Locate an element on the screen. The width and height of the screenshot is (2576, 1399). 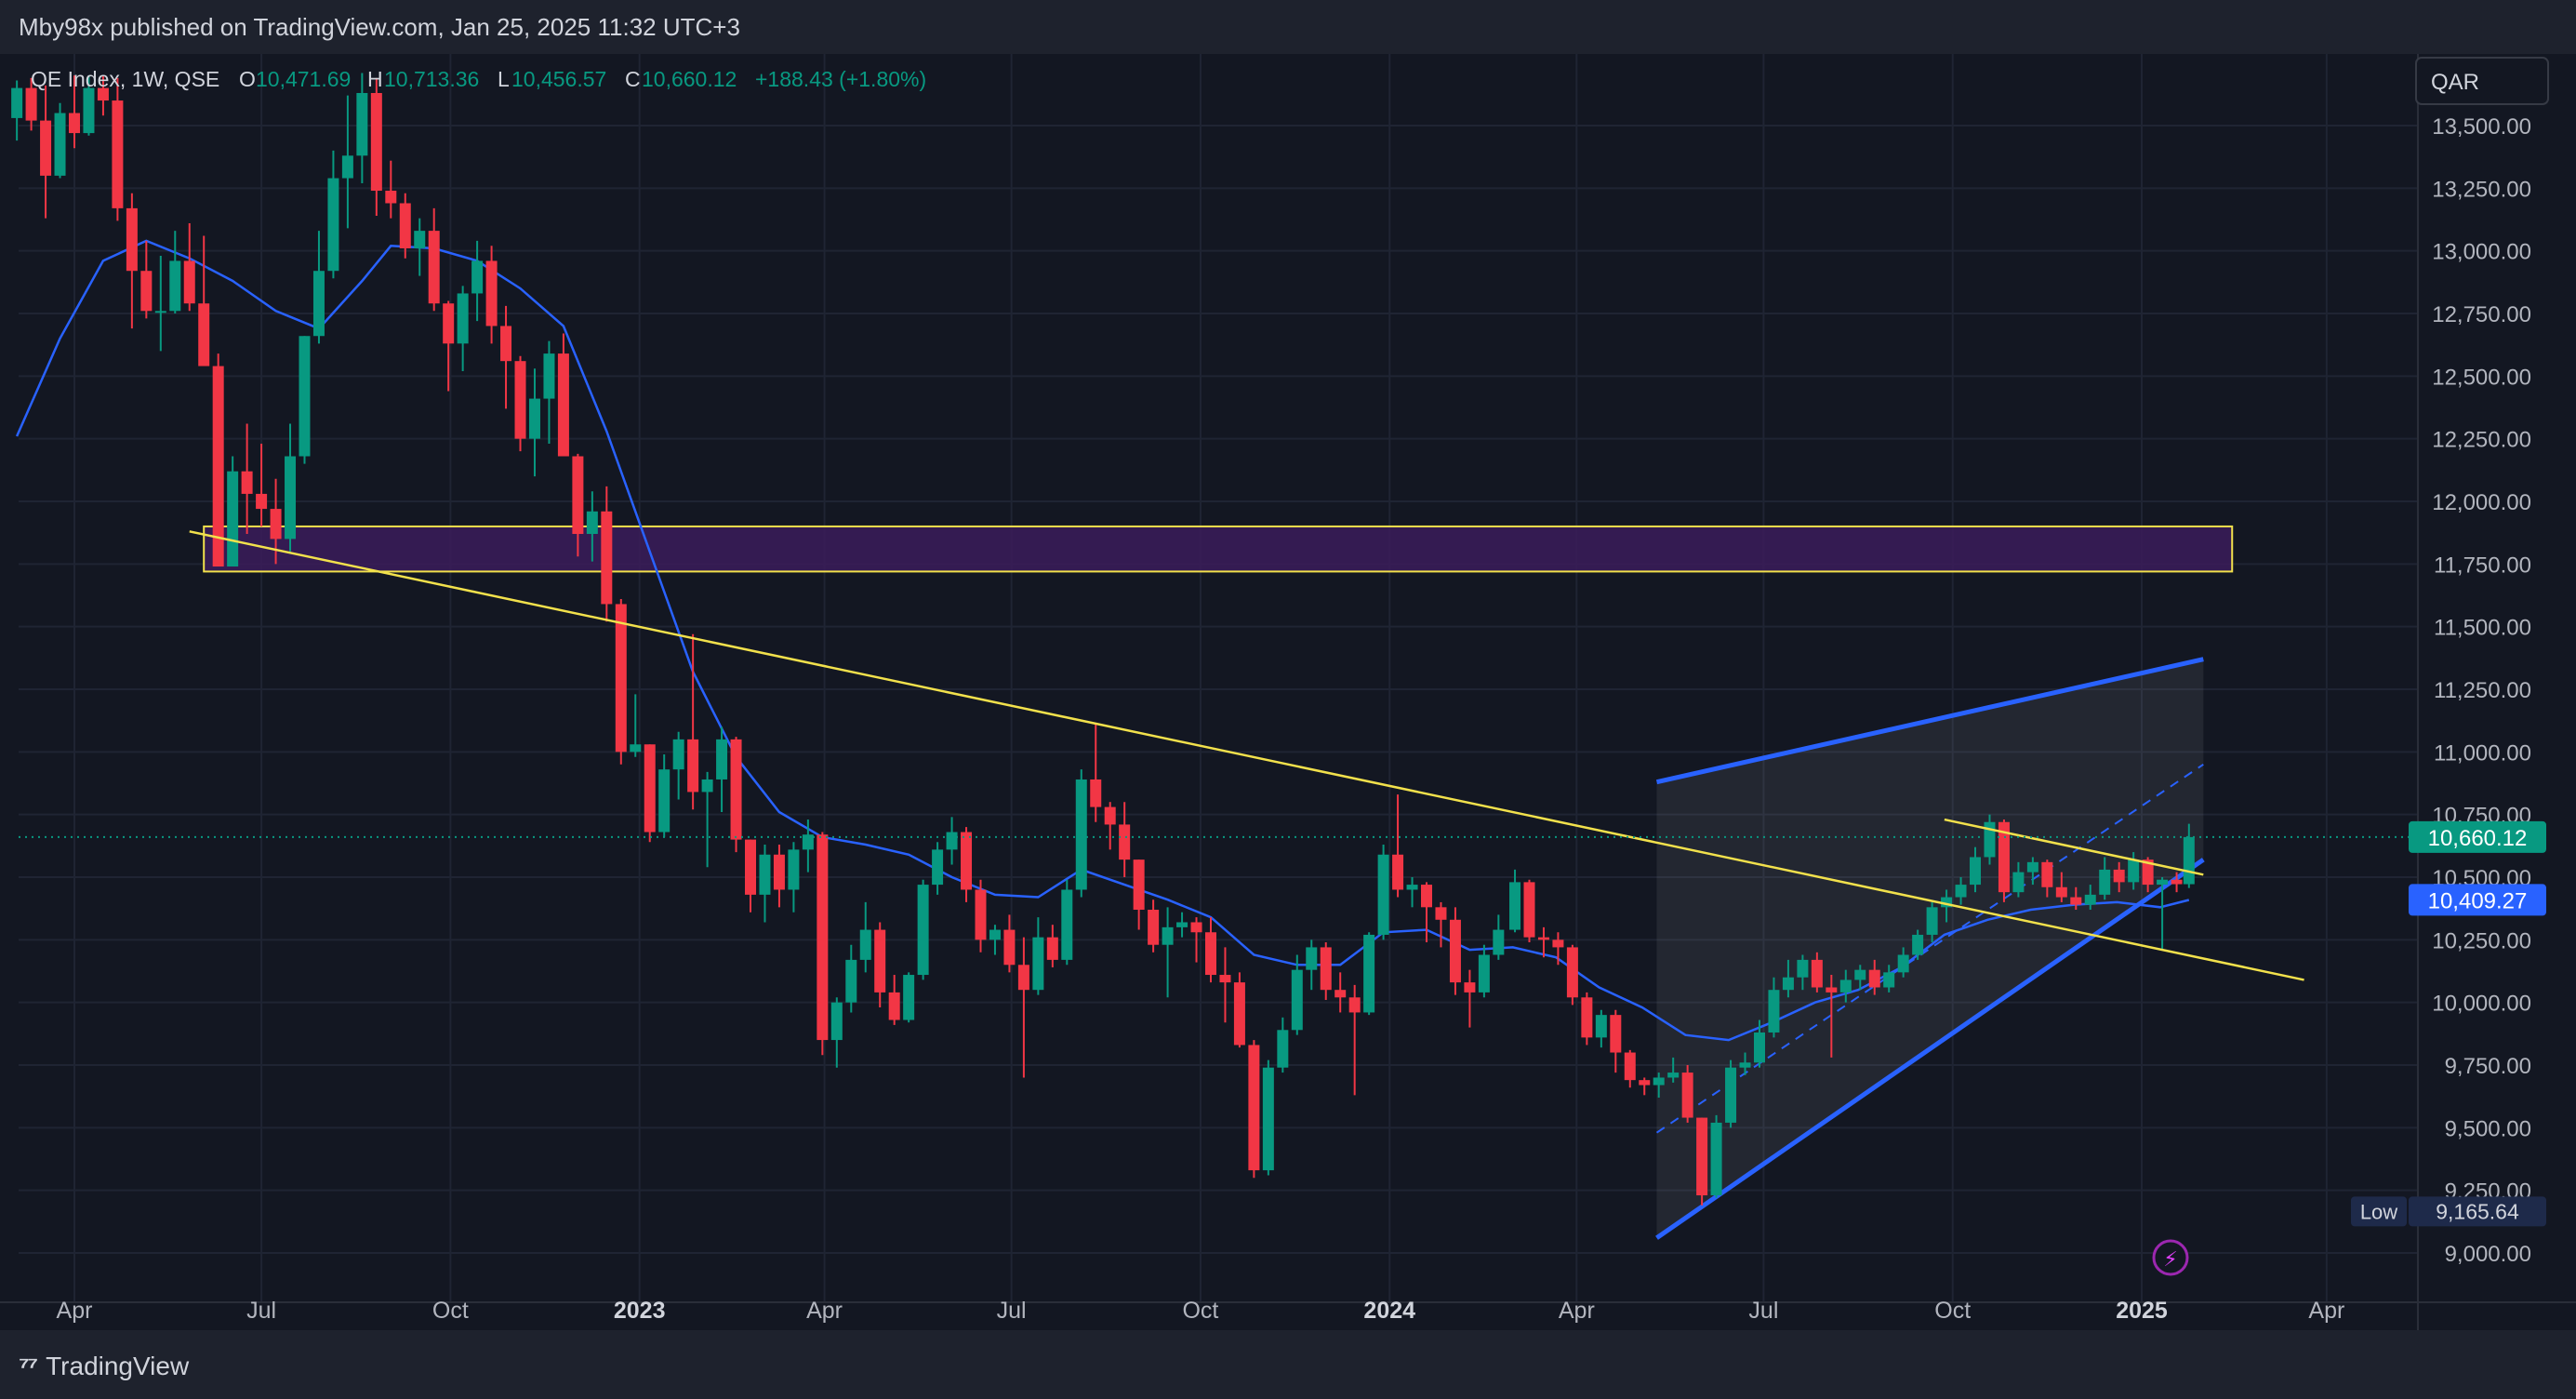
price-tick-label: 13,250.00 is located at coordinates (2481, 190).